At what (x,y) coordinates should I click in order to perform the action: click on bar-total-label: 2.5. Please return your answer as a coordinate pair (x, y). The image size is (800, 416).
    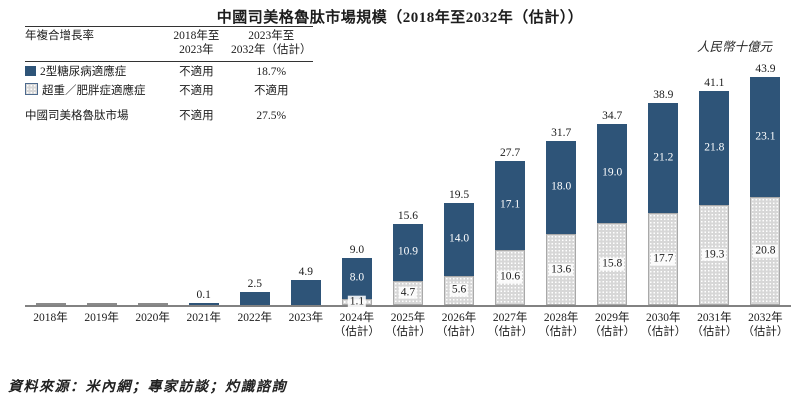
    Looking at the image, I should click on (254, 284).